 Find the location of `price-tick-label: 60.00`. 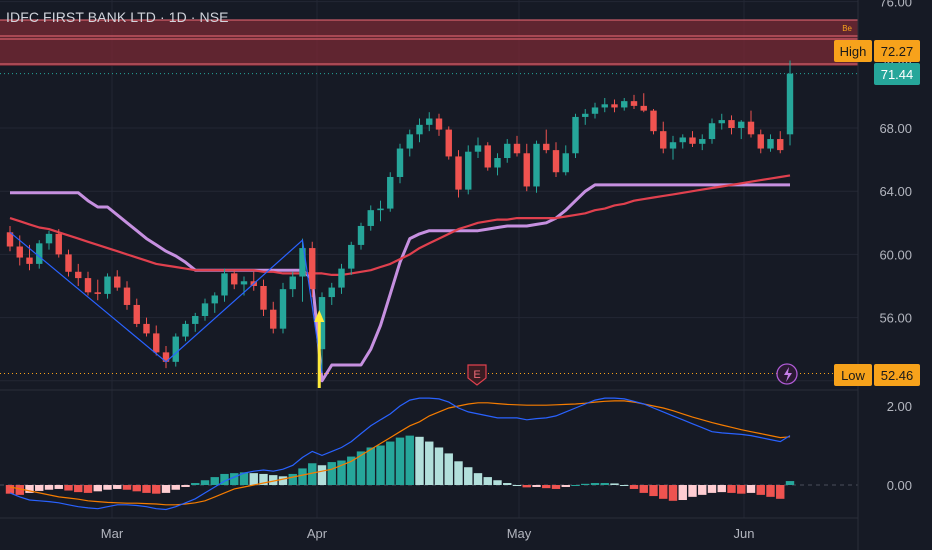

price-tick-label: 60.00 is located at coordinates (895, 254).